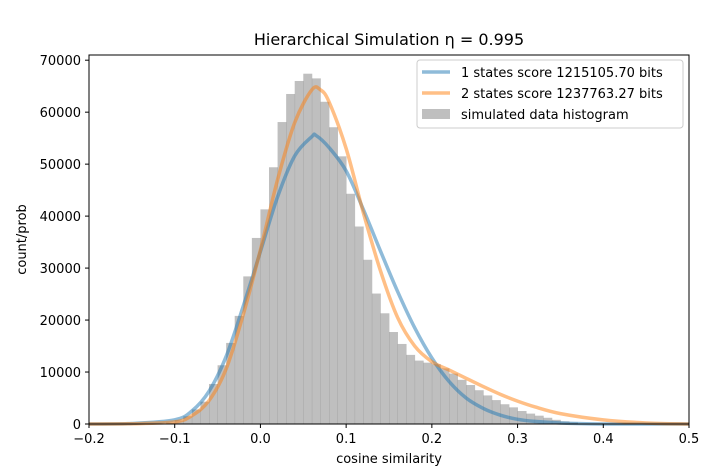  I want to click on legend-label: 2 states score 1237763.27 bits, so click(562, 94).